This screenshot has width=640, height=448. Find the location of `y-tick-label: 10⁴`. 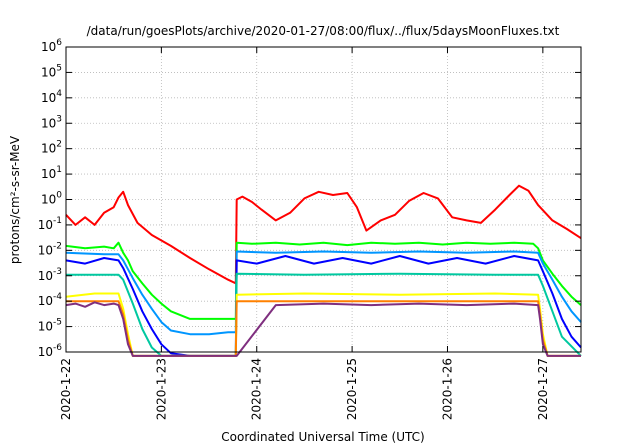

y-tick-label: 10⁴ is located at coordinates (51, 97).